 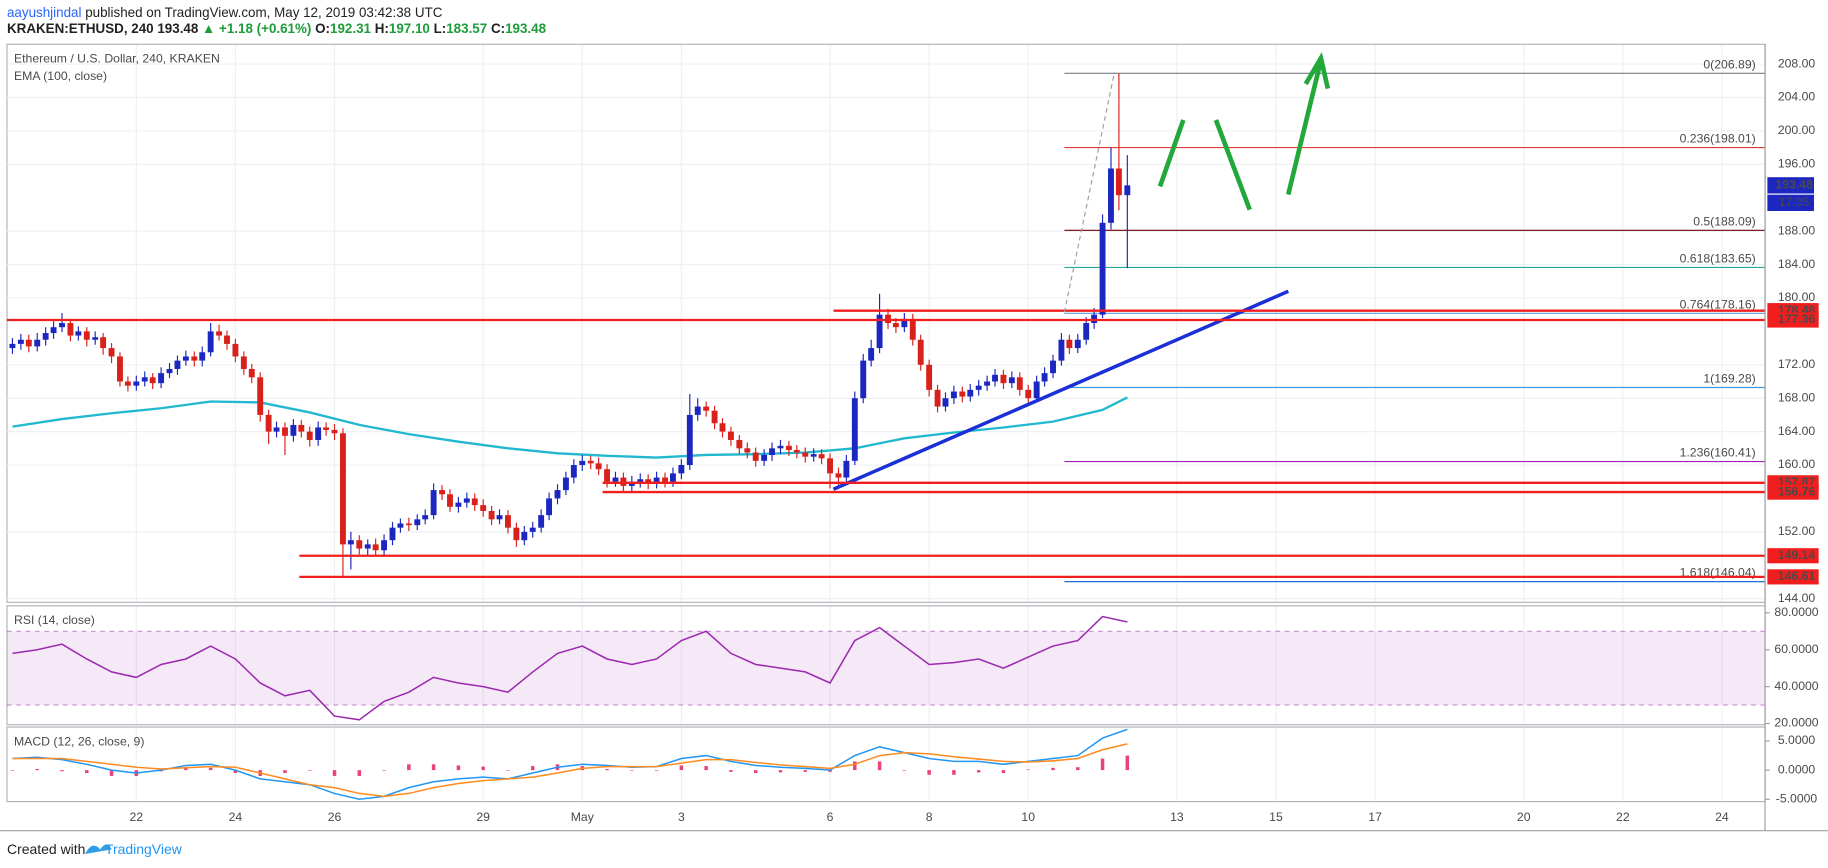 What do you see at coordinates (1797, 397) in the screenshot?
I see `y-tick-label: 168.00` at bounding box center [1797, 397].